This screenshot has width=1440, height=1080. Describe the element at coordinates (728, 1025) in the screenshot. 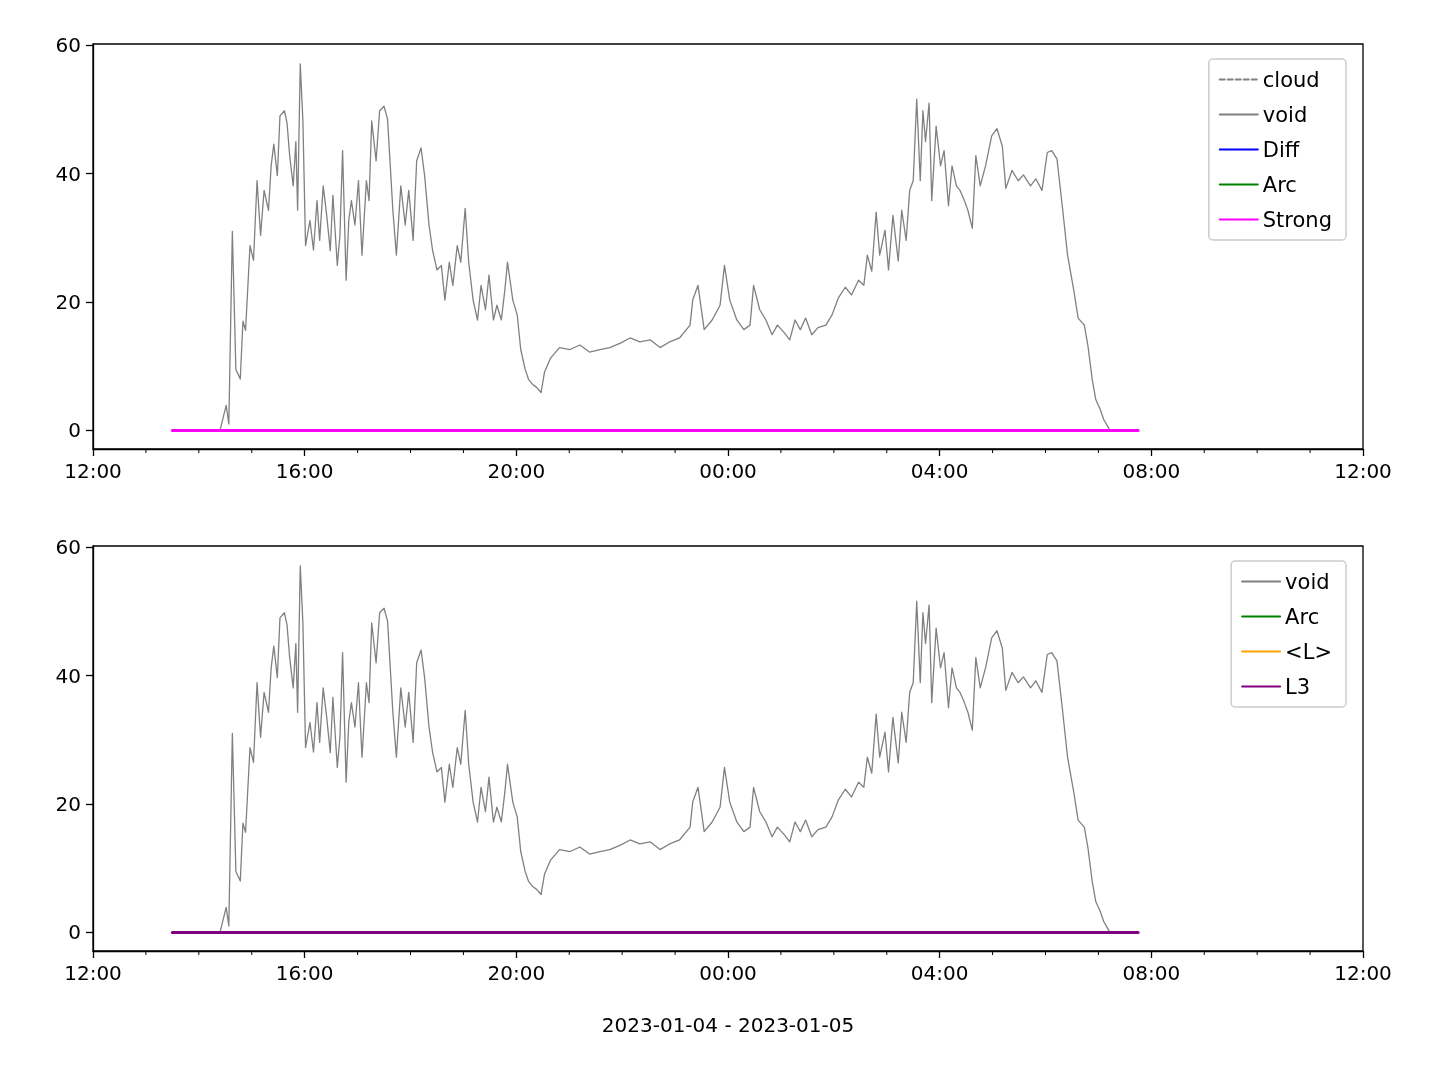

I see `x-axis-title: 2023-01-04 - 2023-01-05` at that location.